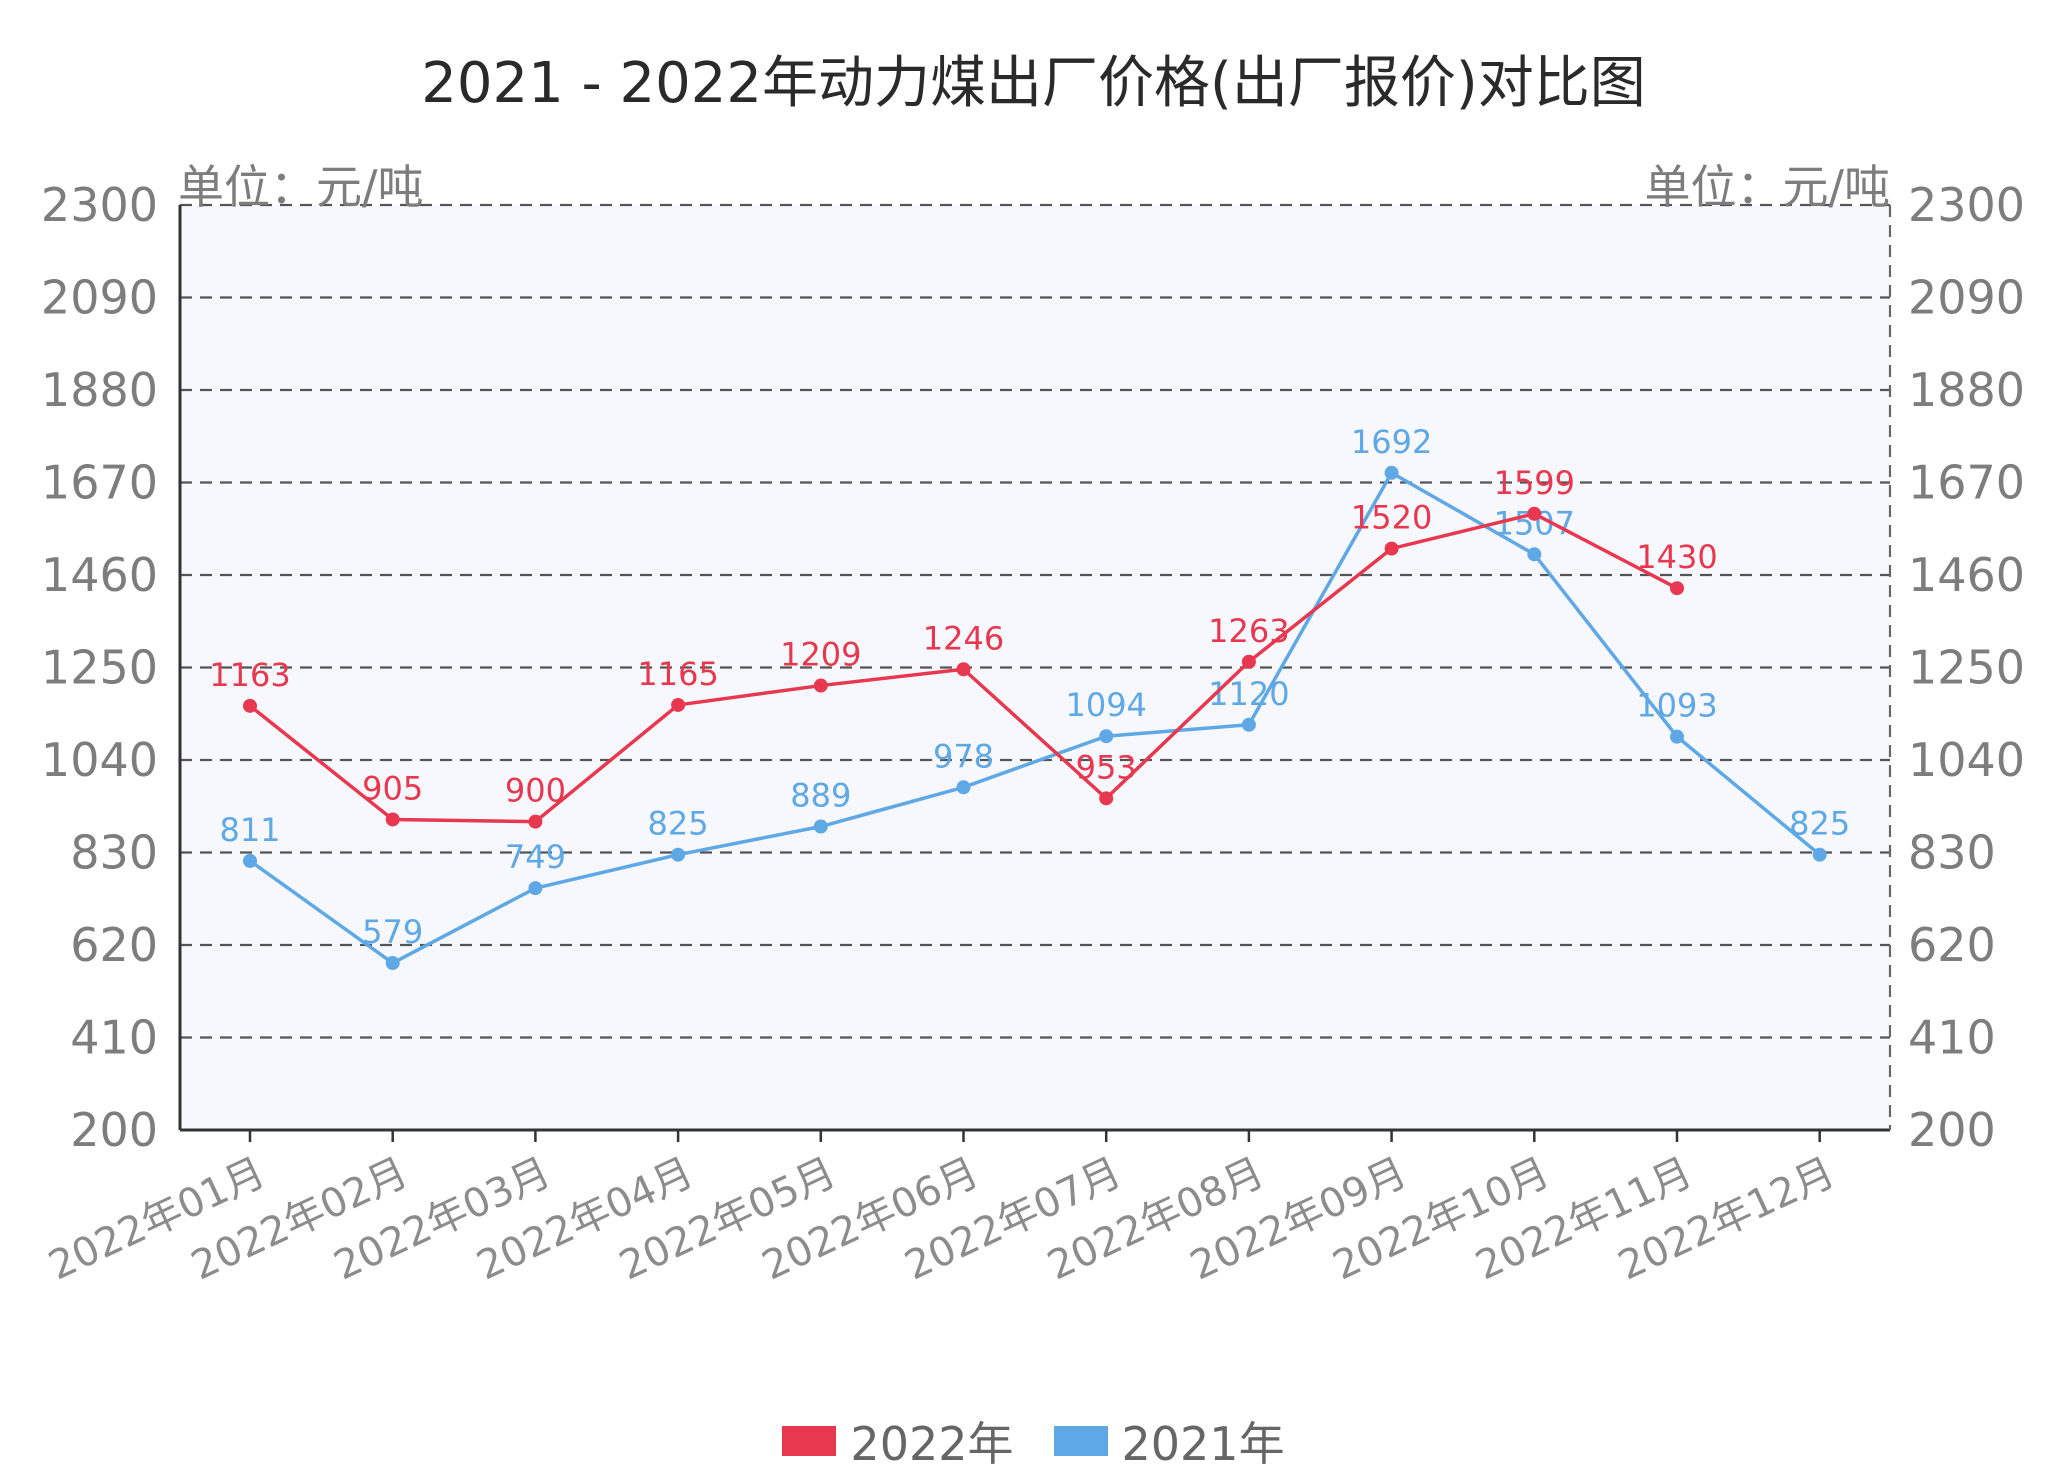 The image size is (2067, 1483). I want to click on data-label: 1692, so click(1391, 442).